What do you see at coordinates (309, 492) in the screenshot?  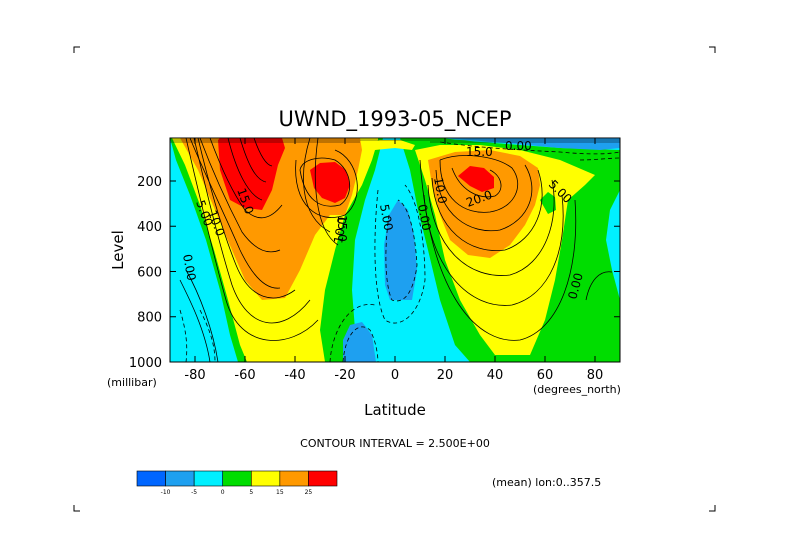 I see `colorbar-tick-label: 25` at bounding box center [309, 492].